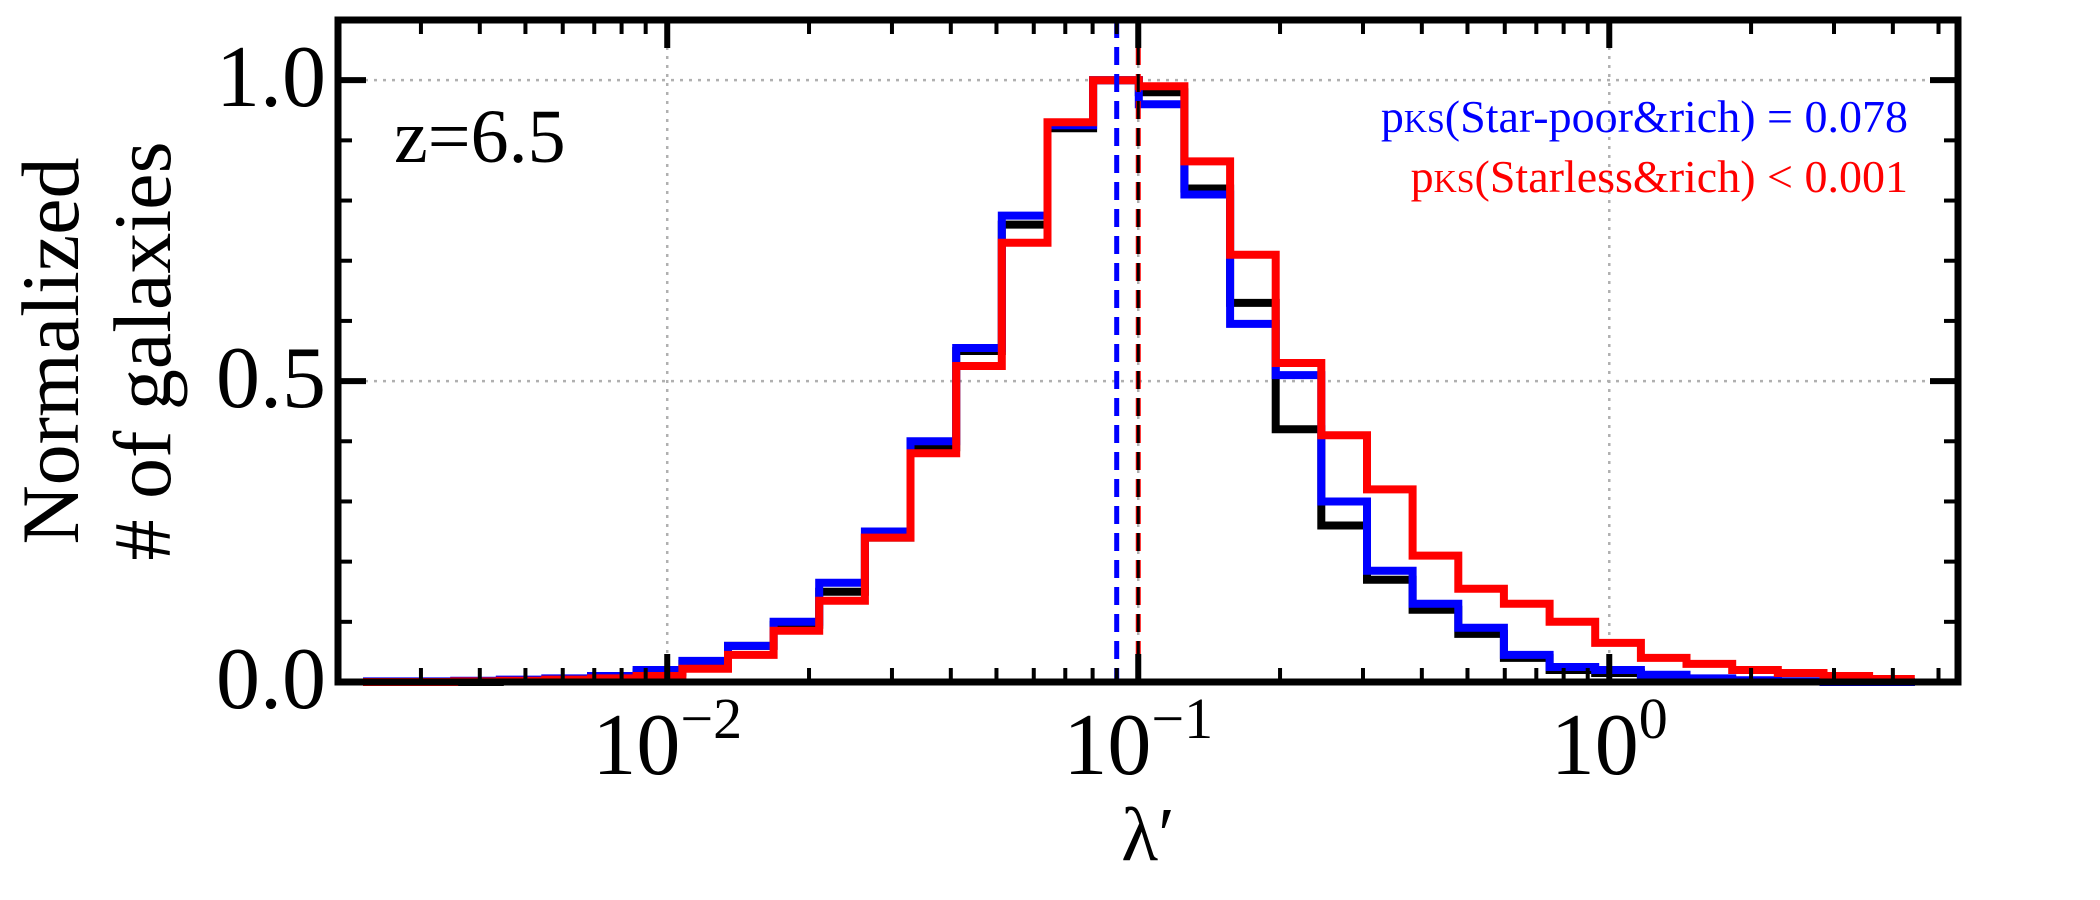 Image resolution: width=2100 pixels, height=900 pixels. What do you see at coordinates (667, 740) in the screenshot?
I see `x-tick-label: 10⁻²` at bounding box center [667, 740].